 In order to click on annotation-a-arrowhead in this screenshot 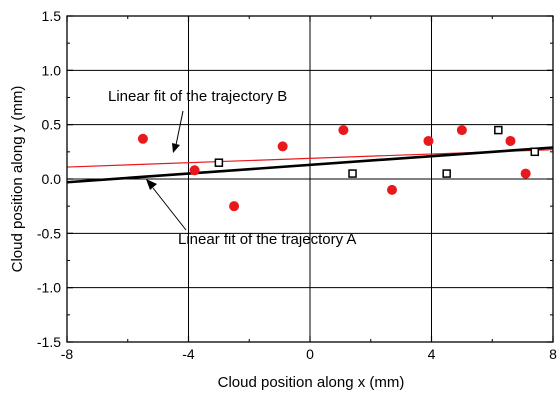, I will do `click(151, 184)`.